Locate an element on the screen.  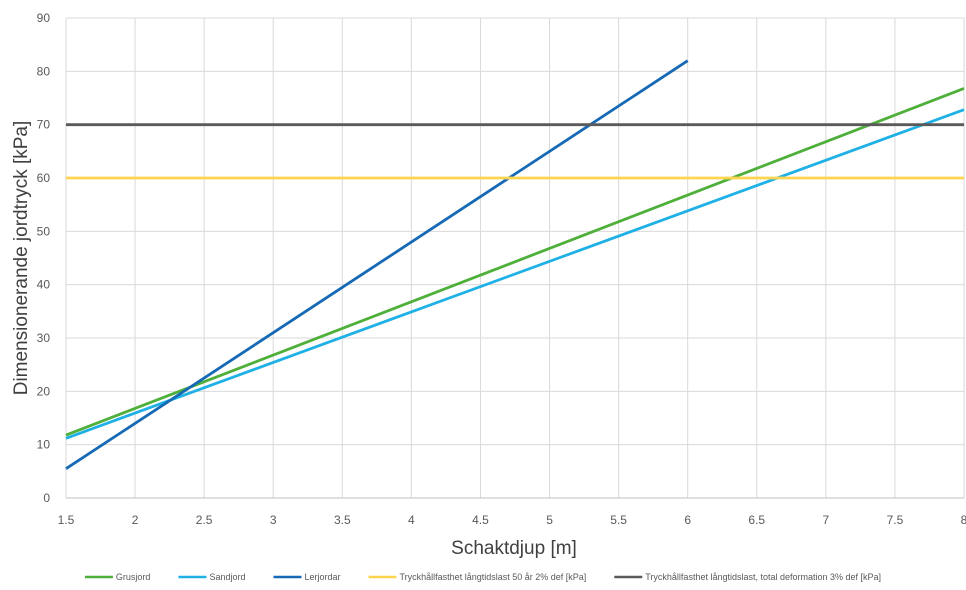
y-tick-label: 50 is located at coordinates (44, 231).